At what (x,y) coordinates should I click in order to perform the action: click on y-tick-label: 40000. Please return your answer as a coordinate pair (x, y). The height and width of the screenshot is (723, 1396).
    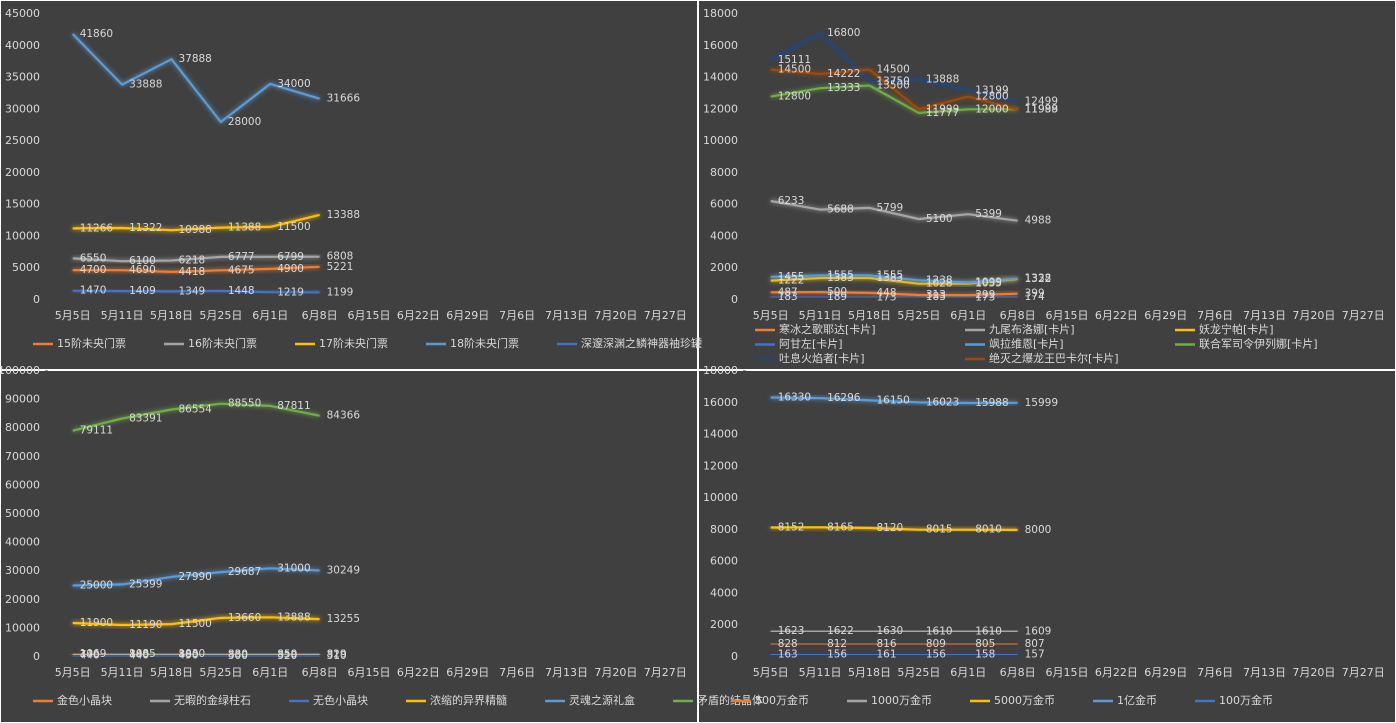
    Looking at the image, I should click on (22, 45).